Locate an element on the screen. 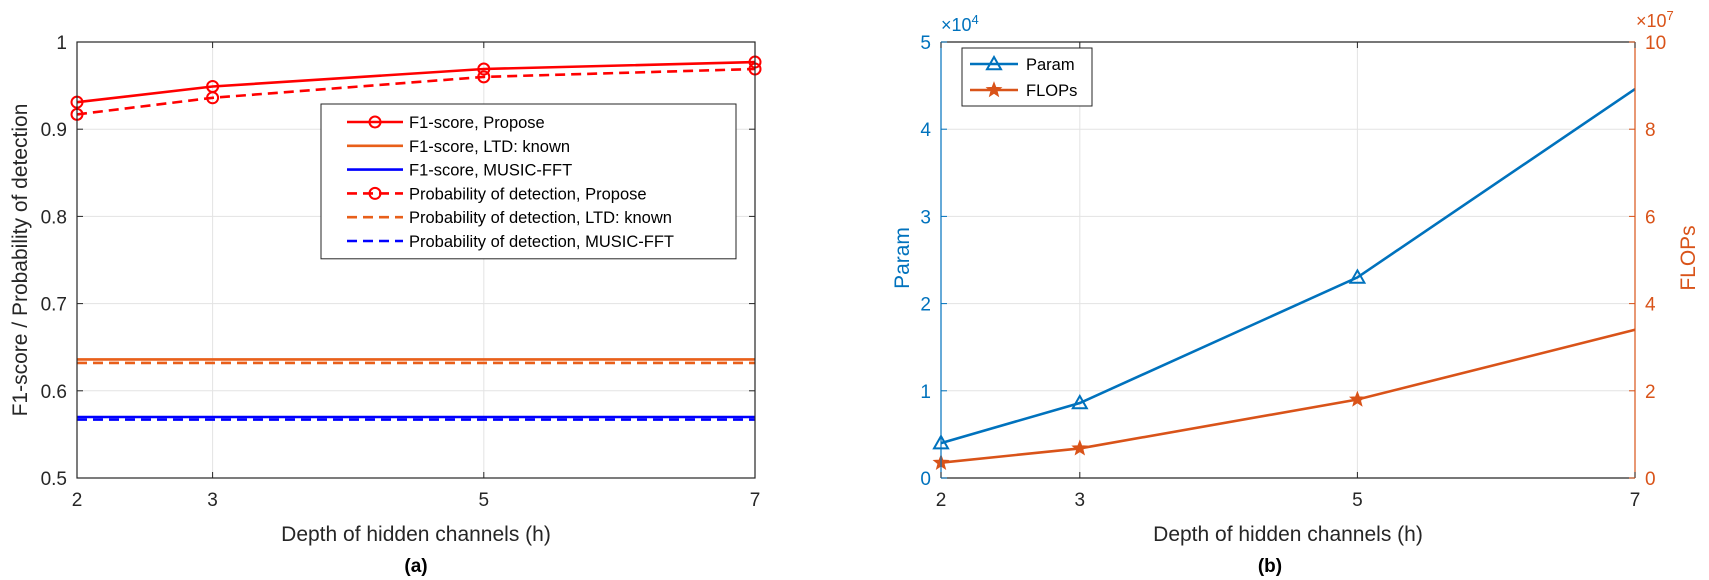 Image resolution: width=1709 pixels, height=580 pixels. y-right-tick-label: 8 is located at coordinates (1650, 130).